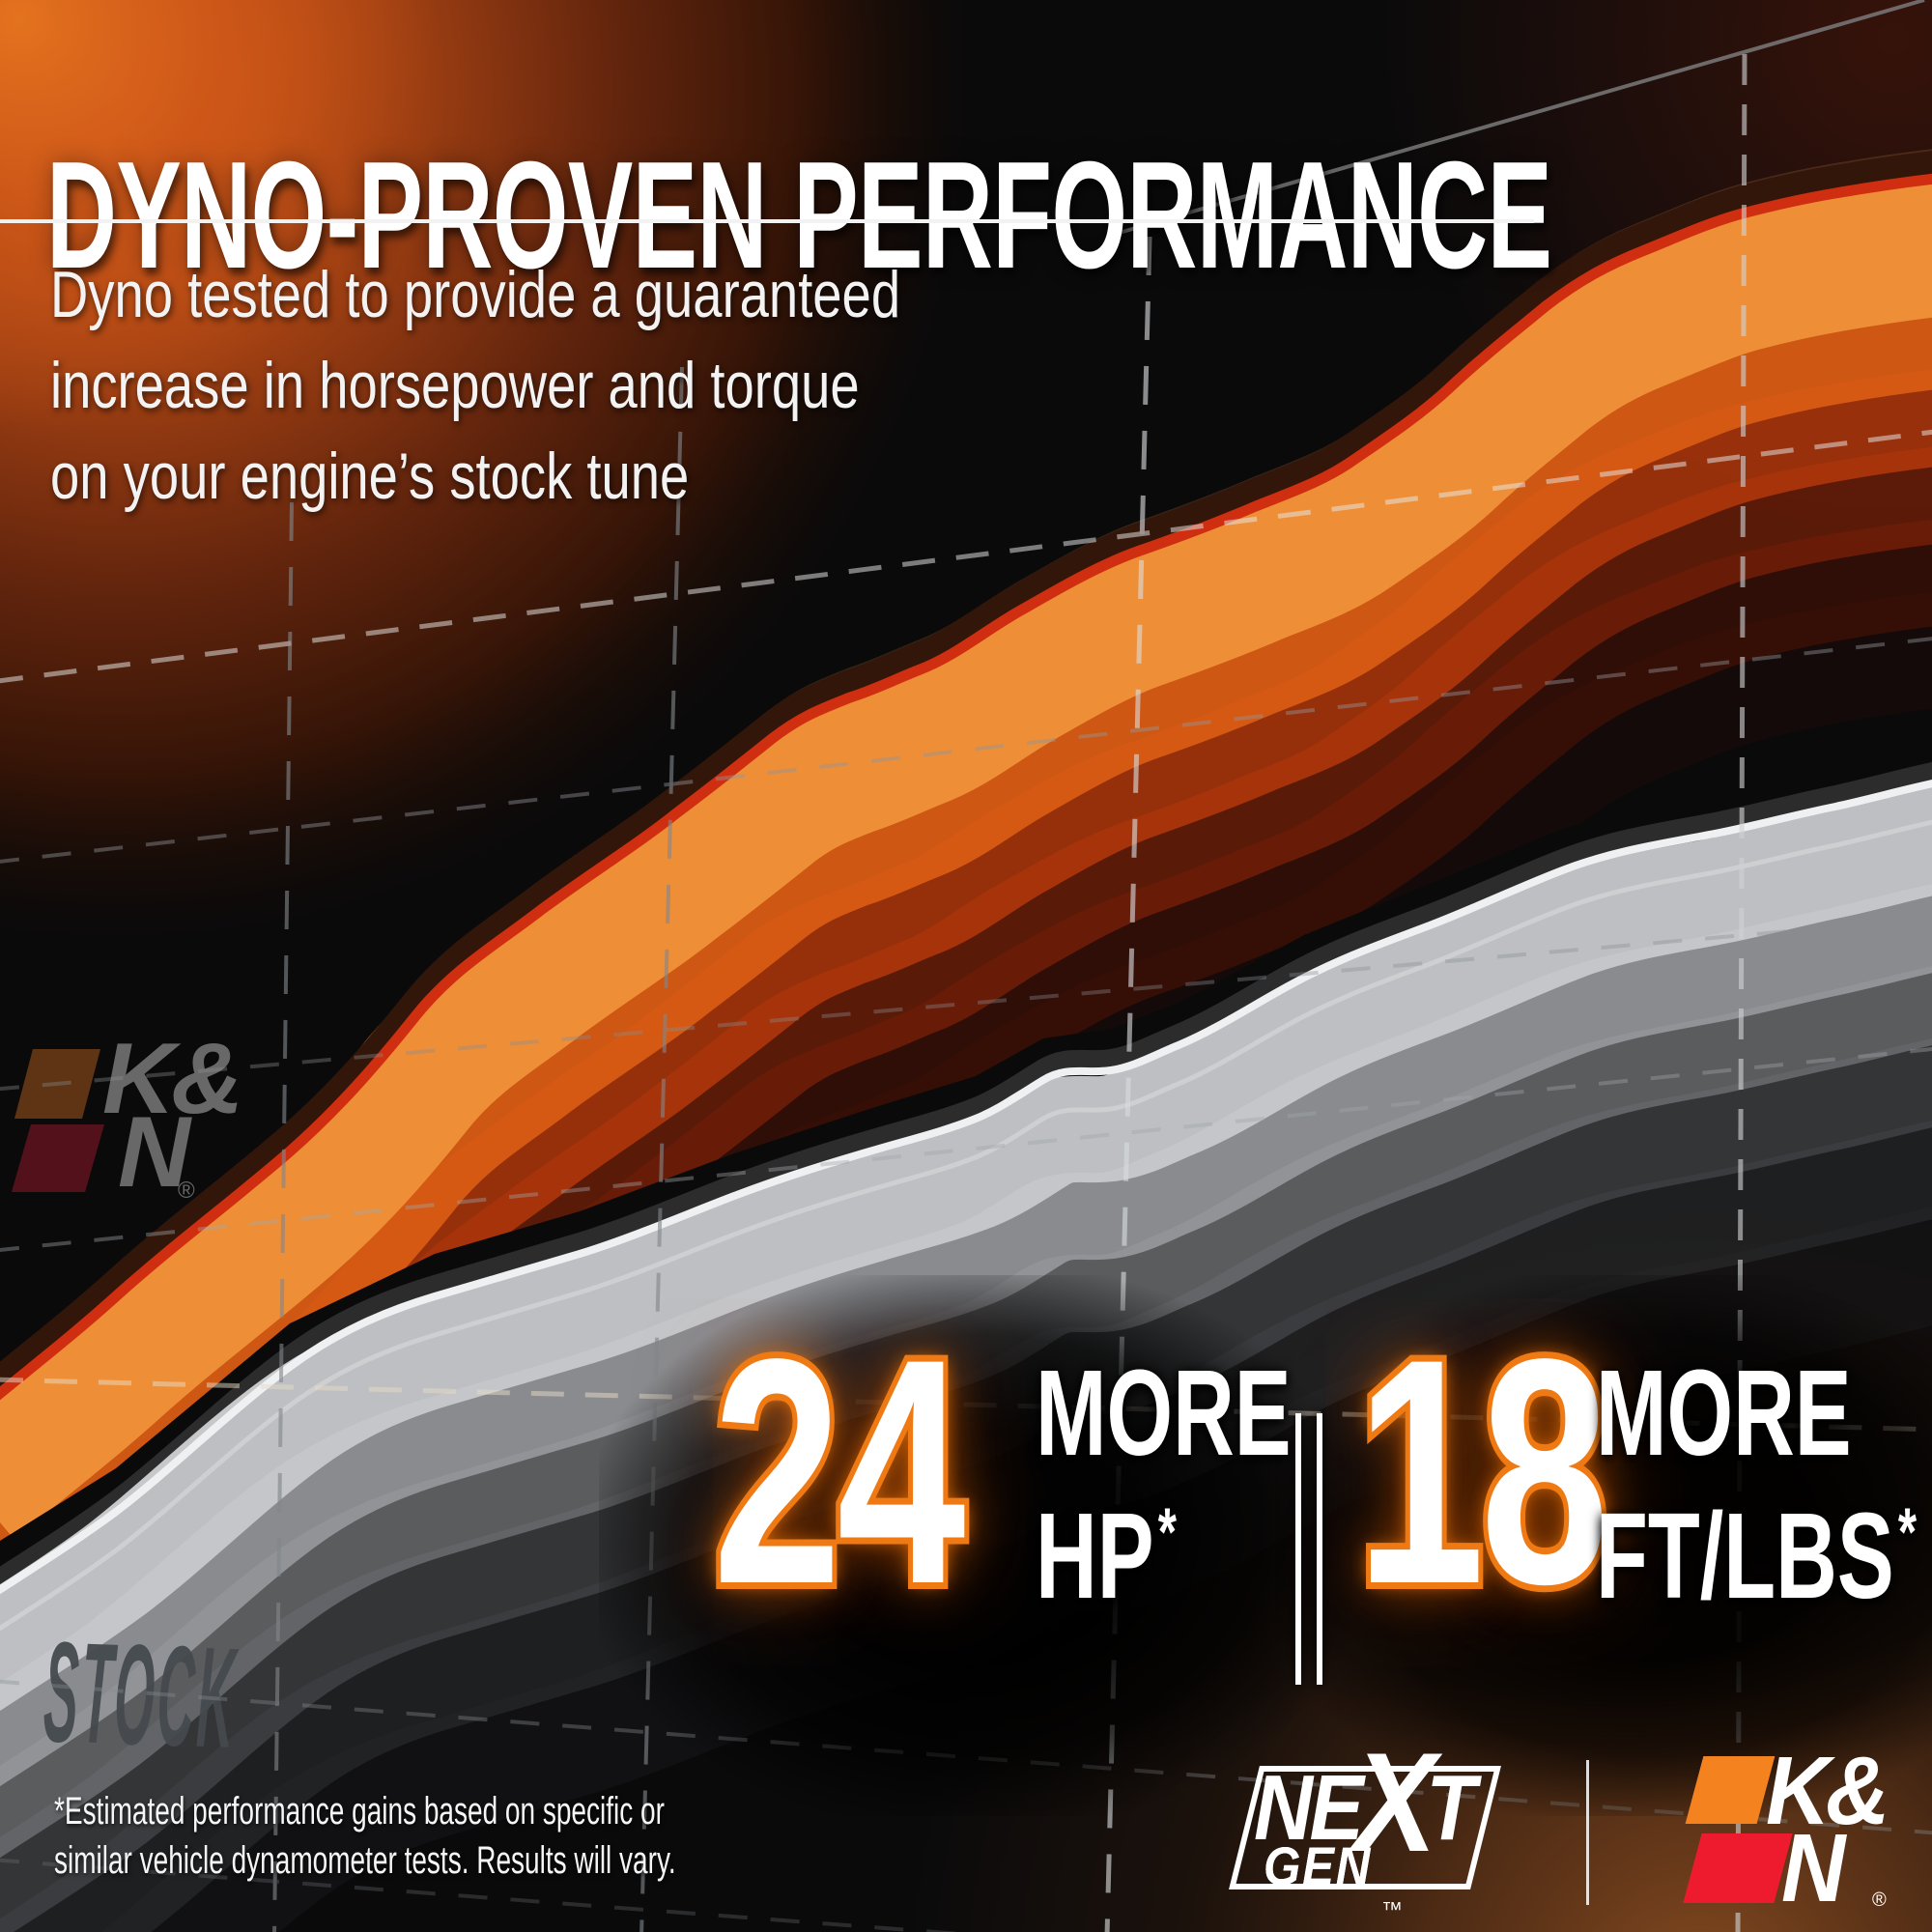  What do you see at coordinates (975, 1545) in the screenshot?
I see `hp-stat-halo` at bounding box center [975, 1545].